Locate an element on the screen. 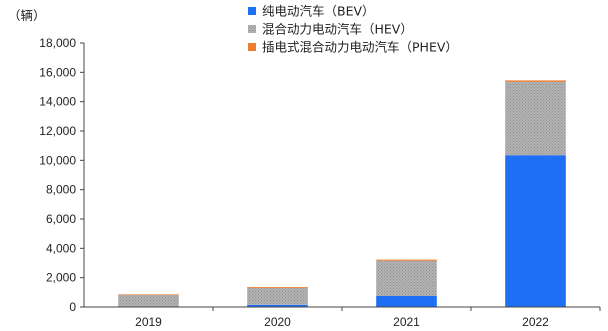  legend-swatch-phev is located at coordinates (252, 47).